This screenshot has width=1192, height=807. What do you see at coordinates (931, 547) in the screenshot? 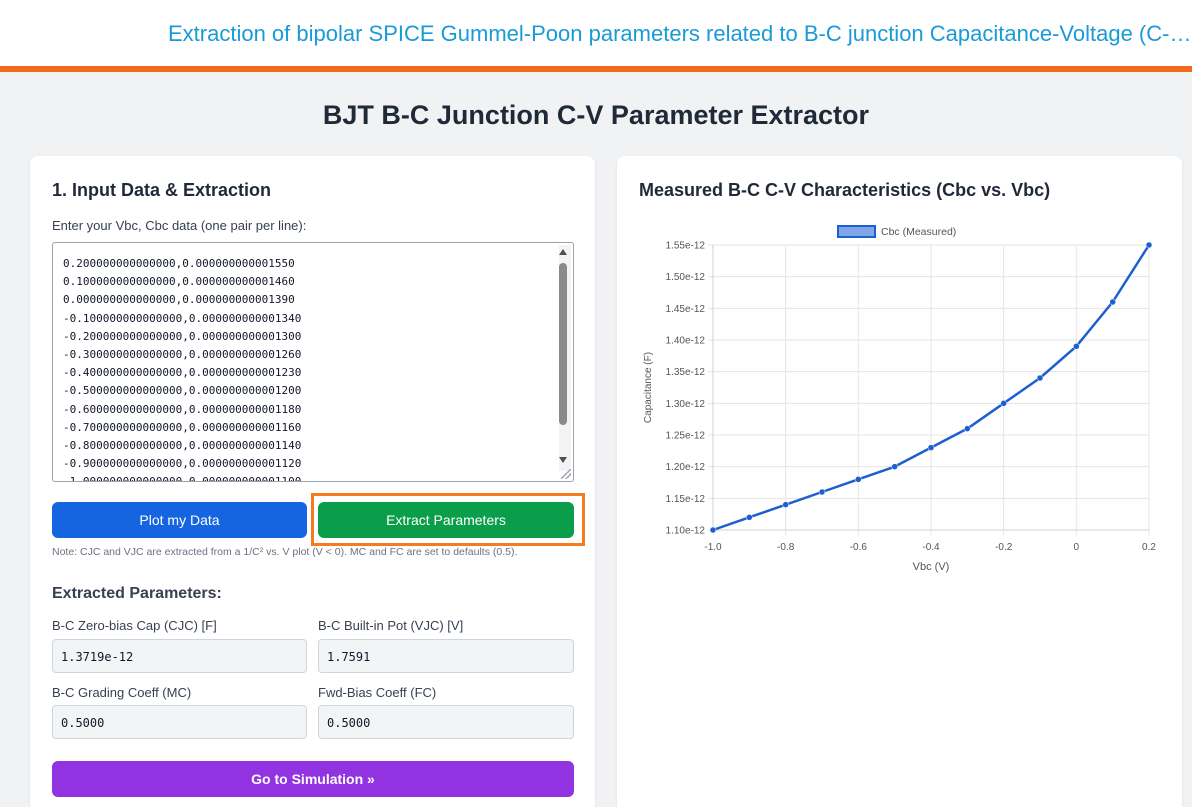
I see `x-tick-label: -0.4` at bounding box center [931, 547].